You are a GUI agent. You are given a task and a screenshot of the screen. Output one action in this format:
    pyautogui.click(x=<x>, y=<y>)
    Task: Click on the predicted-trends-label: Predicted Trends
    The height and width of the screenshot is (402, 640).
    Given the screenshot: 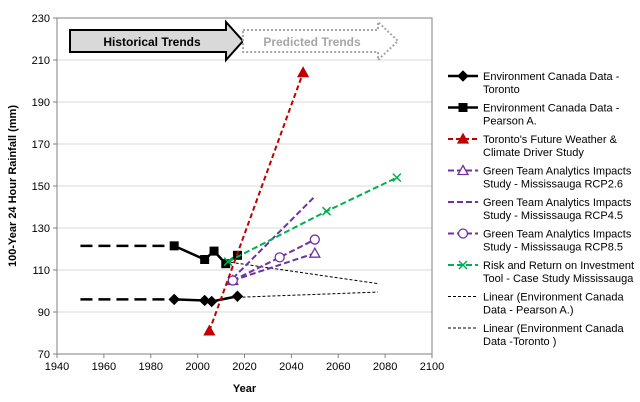 What is the action you would take?
    pyautogui.click(x=312, y=42)
    